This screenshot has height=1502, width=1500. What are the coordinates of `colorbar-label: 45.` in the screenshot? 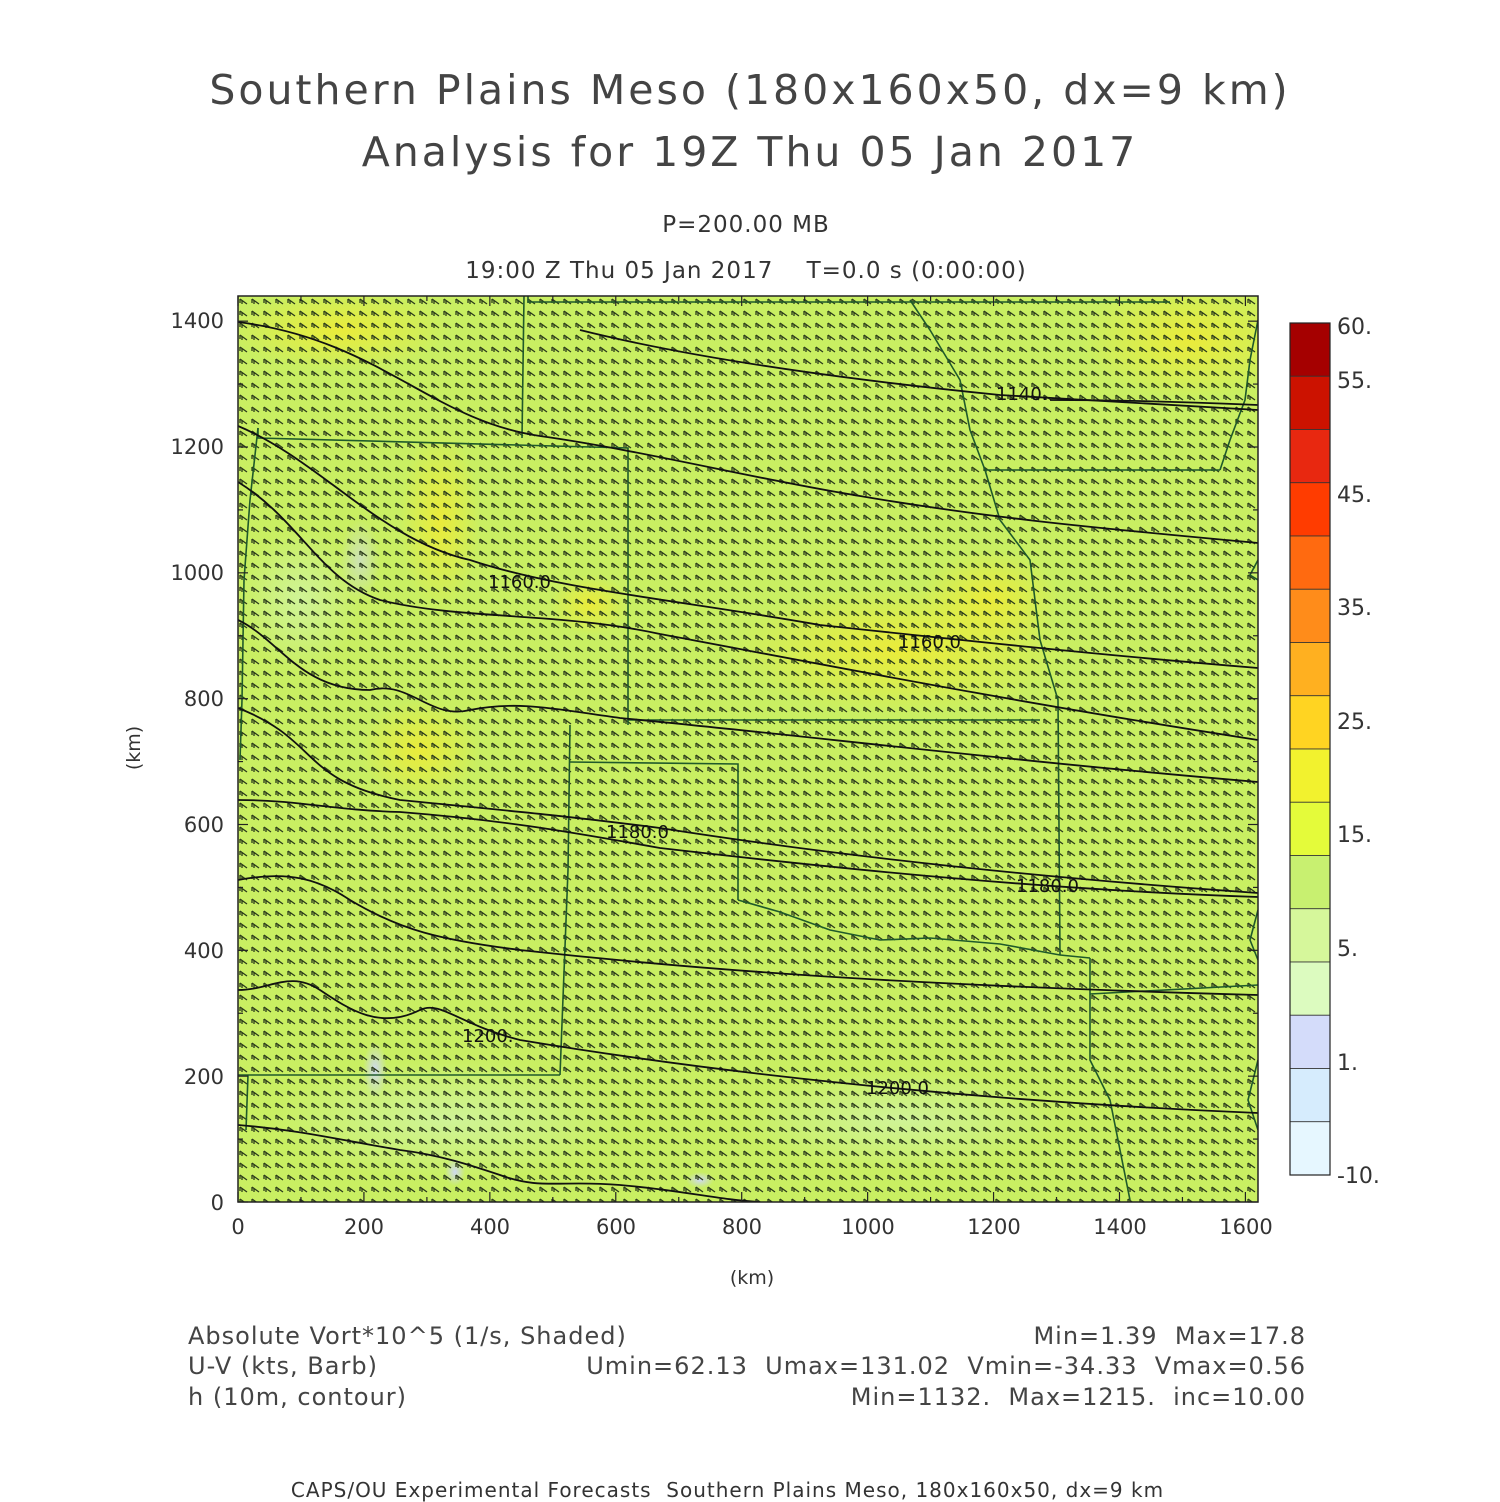 It's located at (1354, 495).